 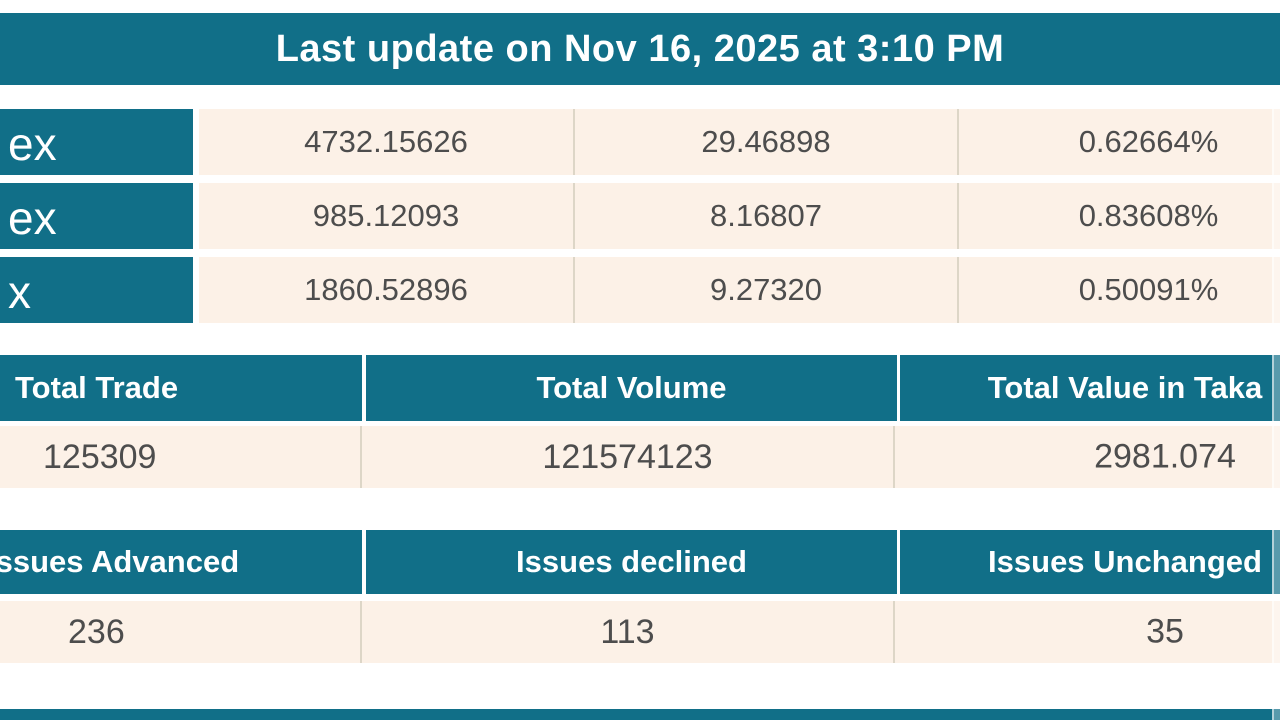 What do you see at coordinates (1087, 457) in the screenshot?
I see `total-value-value: 2981.074` at bounding box center [1087, 457].